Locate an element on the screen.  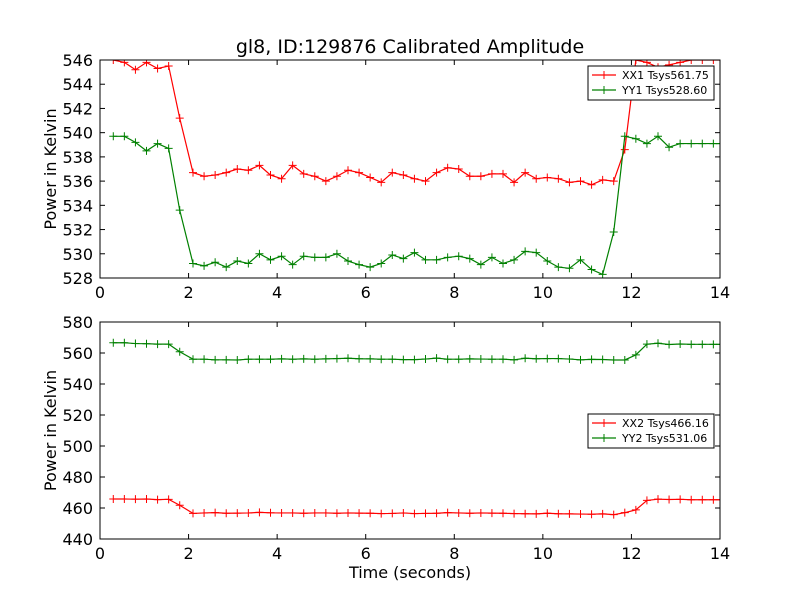
x-tick-label: 6 is located at coordinates (366, 292).